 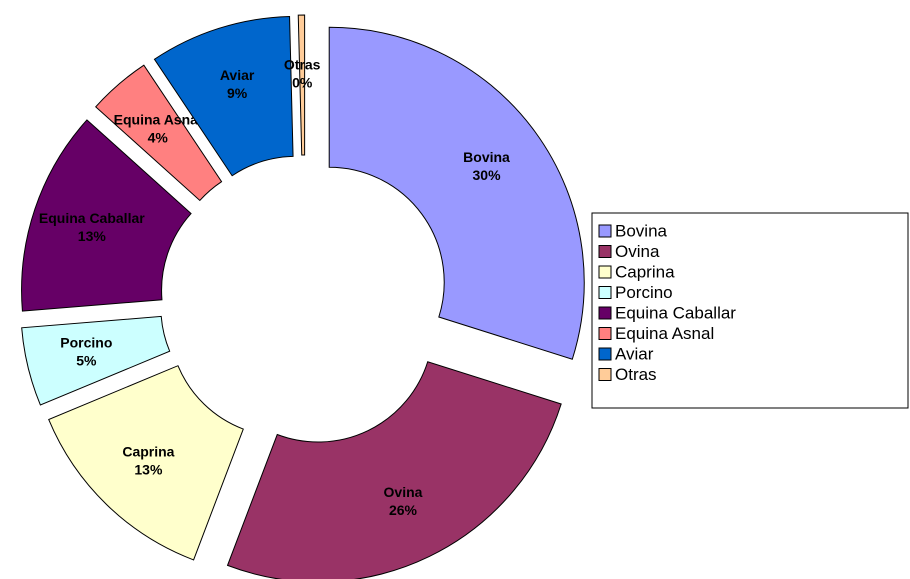 What do you see at coordinates (403, 510) in the screenshot?
I see `slice-value-label: 26%` at bounding box center [403, 510].